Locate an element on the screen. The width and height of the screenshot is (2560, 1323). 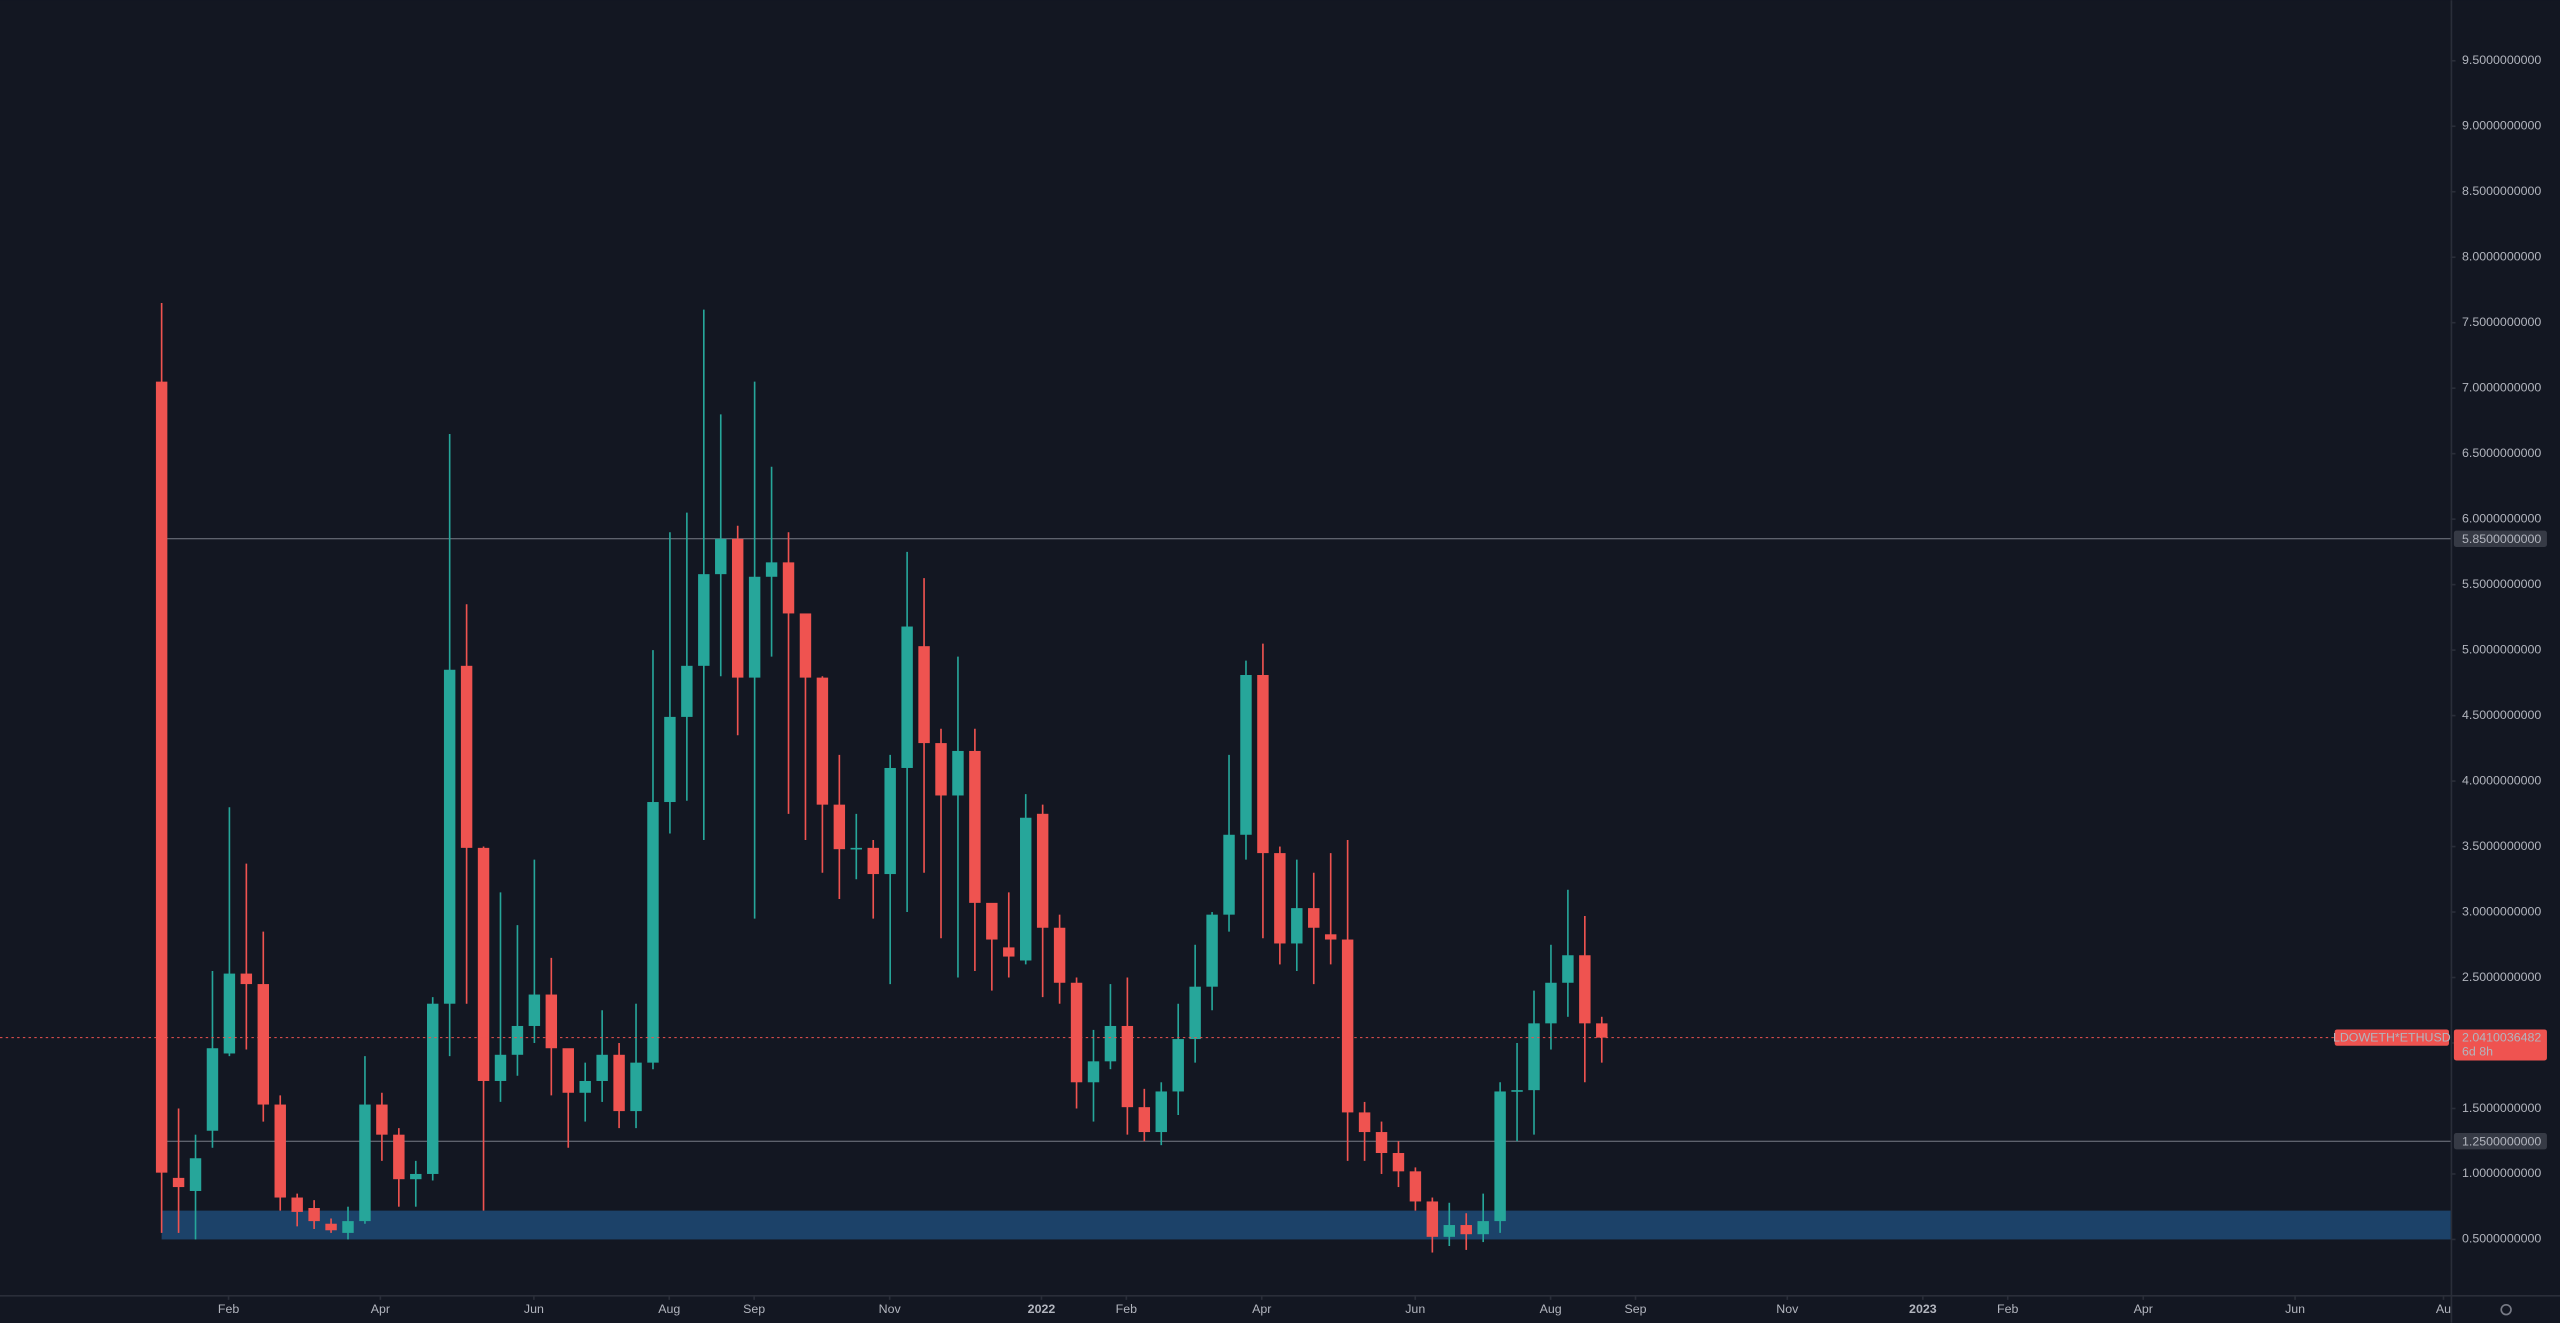
y-tick-label: 0.5000000000 is located at coordinates (2501, 1239).